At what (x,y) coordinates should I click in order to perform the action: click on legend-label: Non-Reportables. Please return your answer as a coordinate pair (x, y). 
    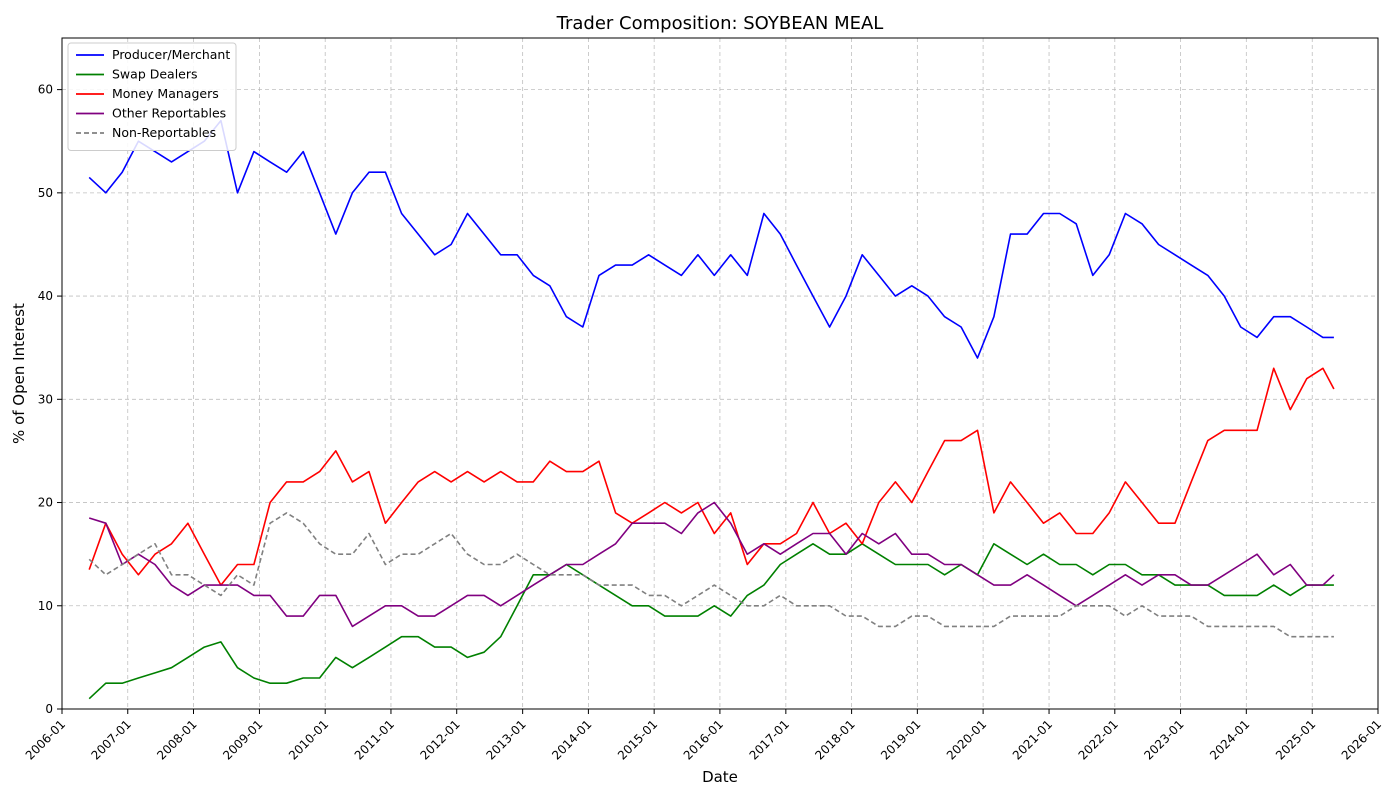
    Looking at the image, I should click on (164, 132).